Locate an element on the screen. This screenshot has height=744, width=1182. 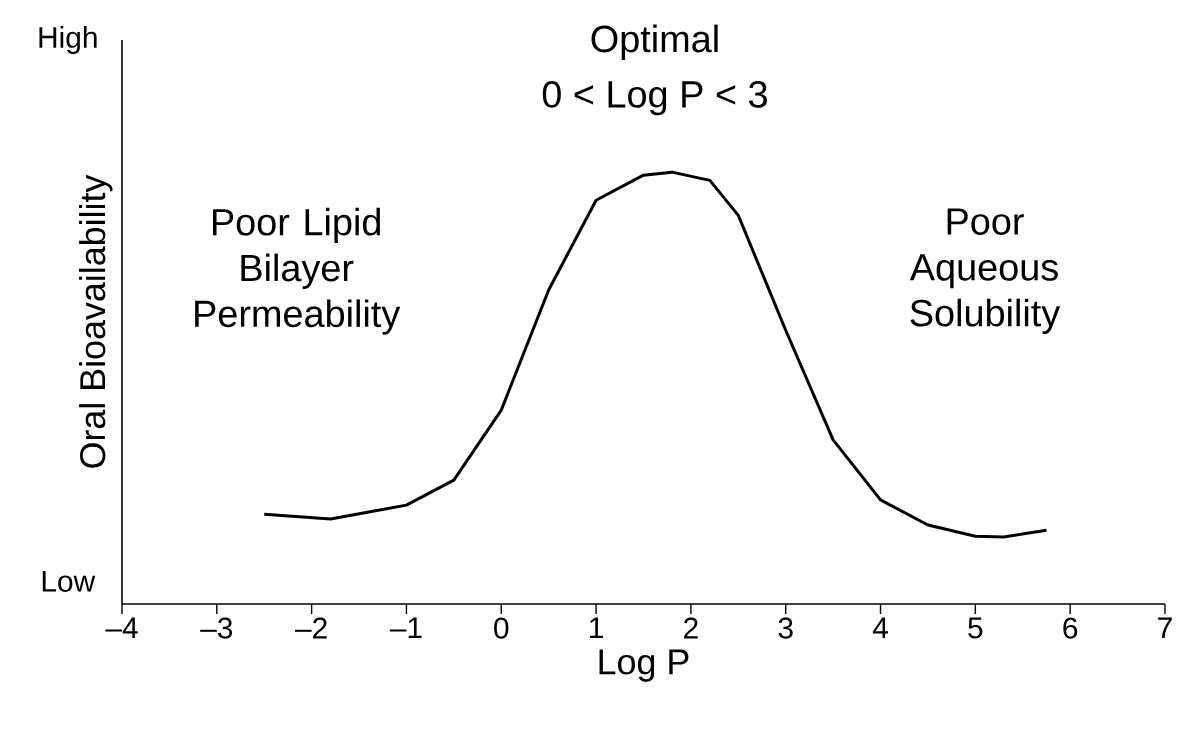
x-tick-label: 3 is located at coordinates (785, 628).